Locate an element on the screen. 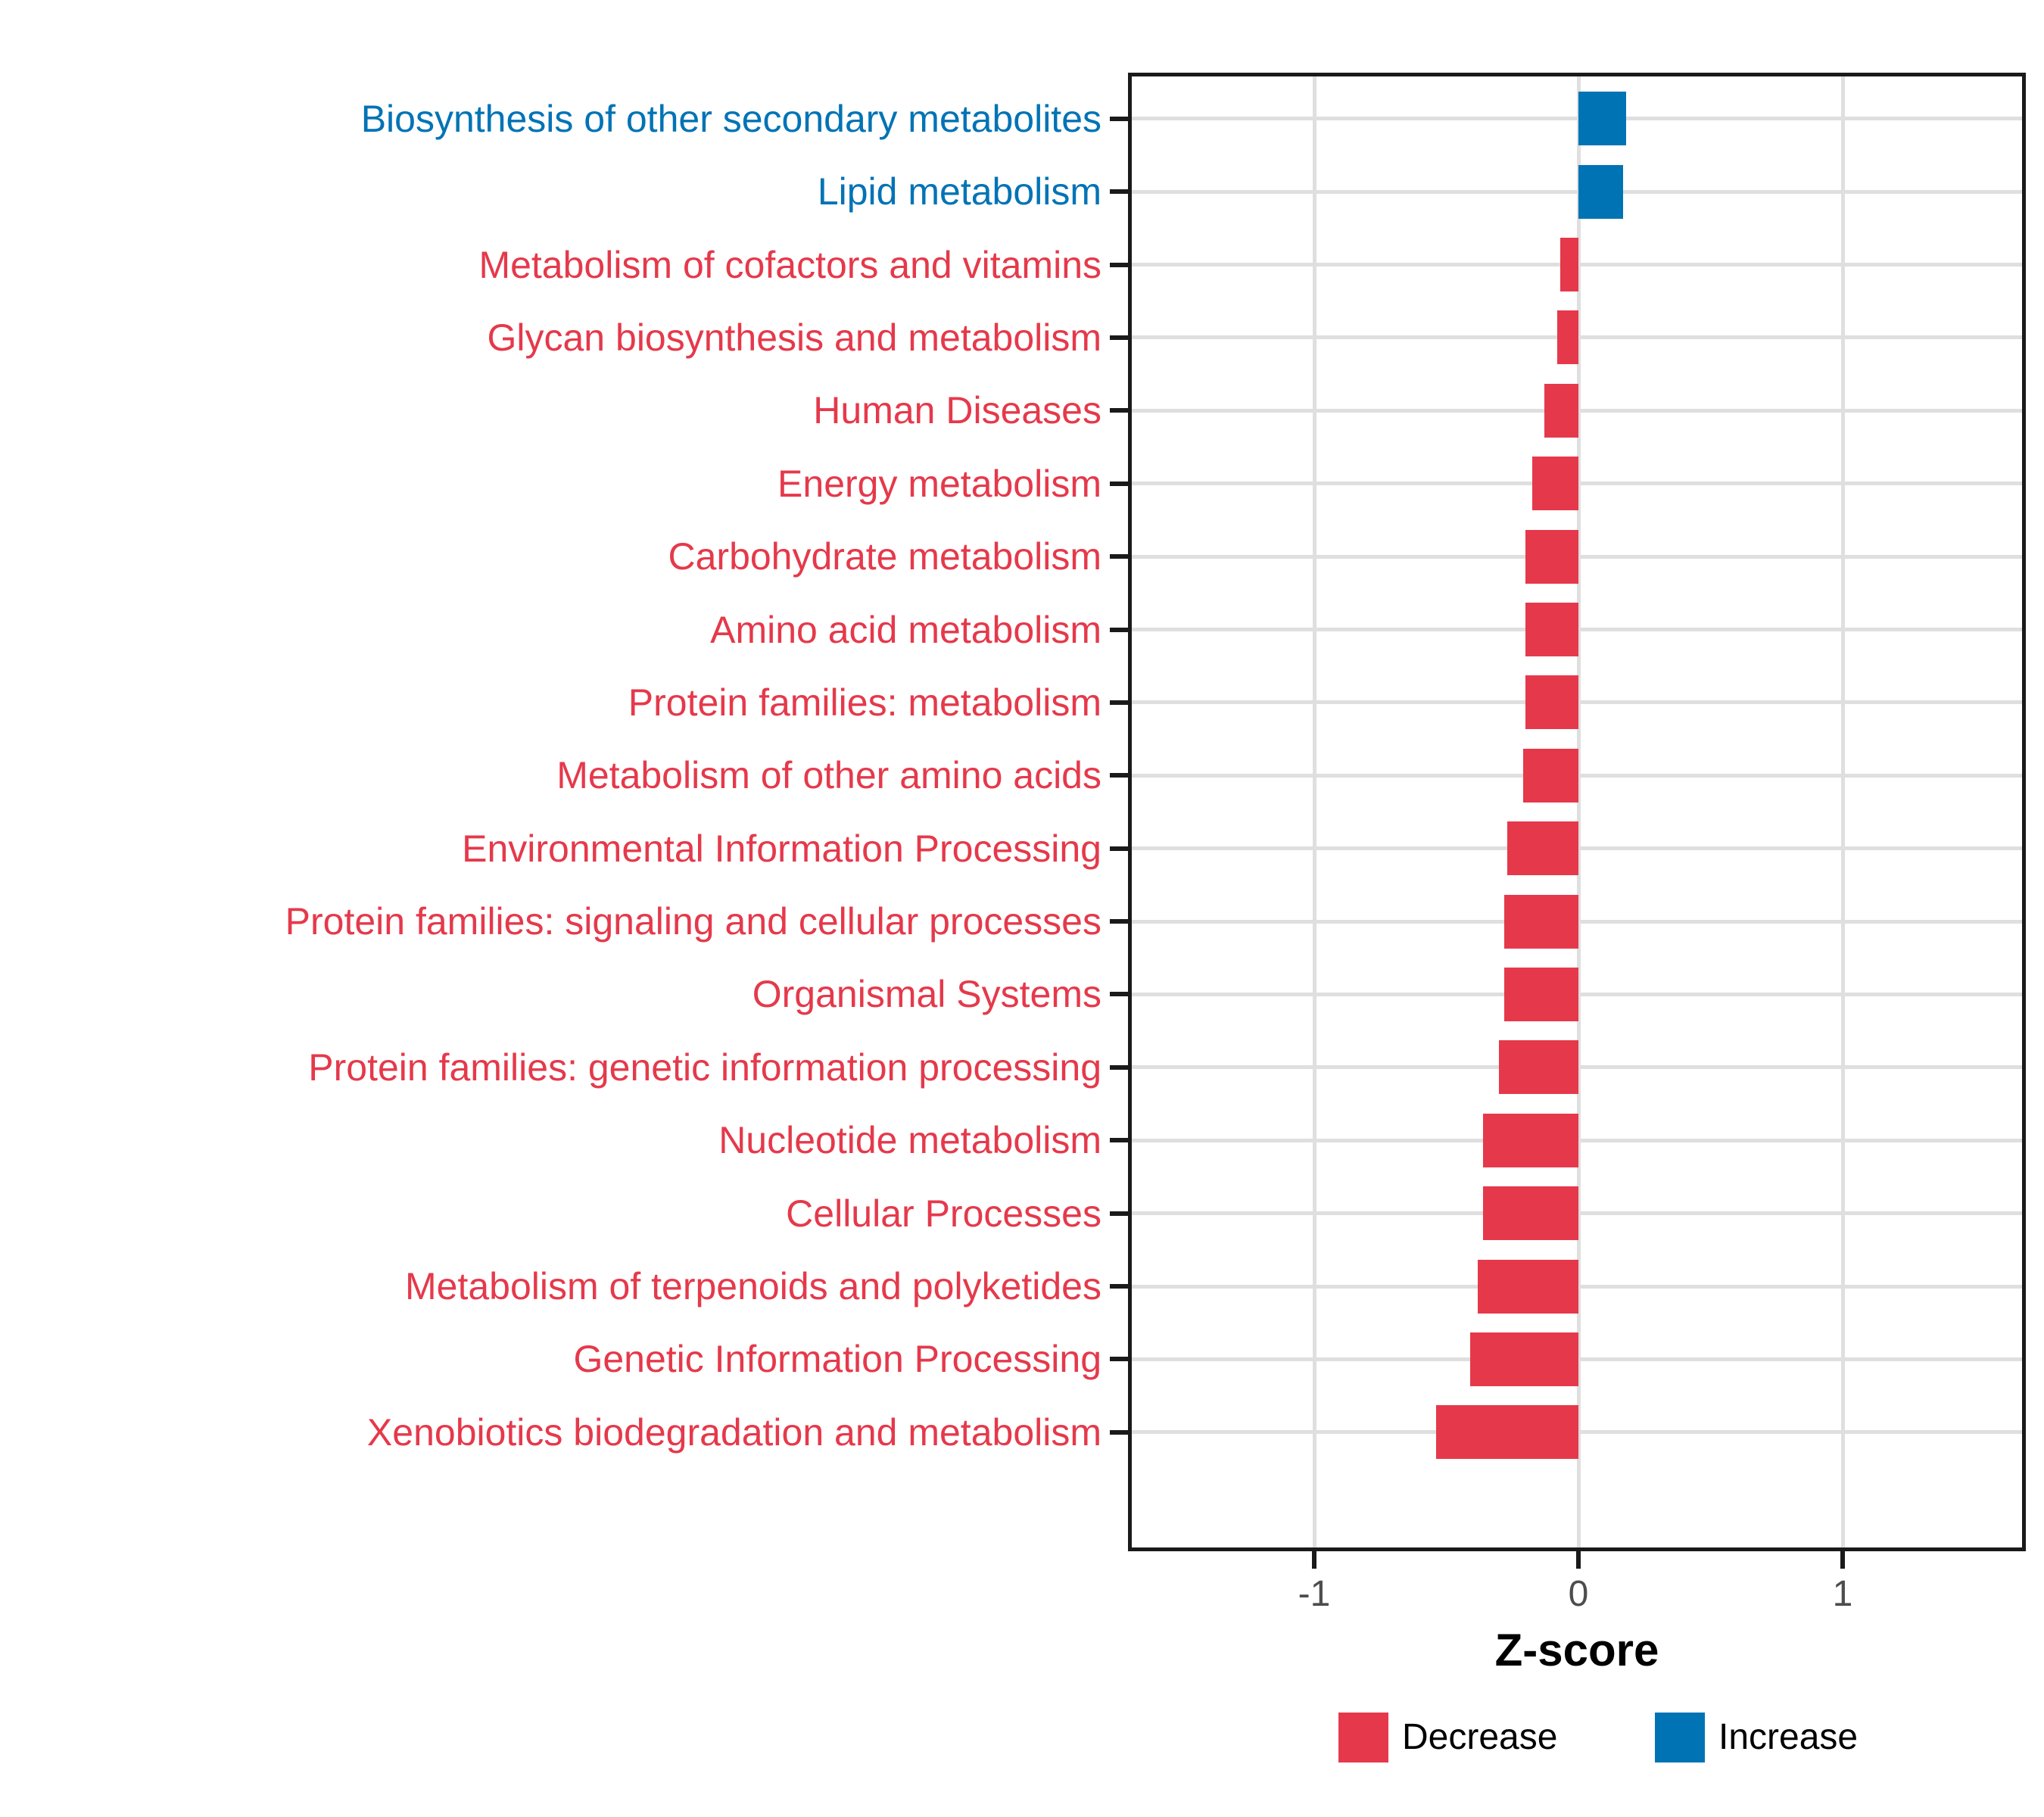 Image resolution: width=2044 pixels, height=1817 pixels. y-axis-label: Amino acid metabolism is located at coordinates (905, 629).